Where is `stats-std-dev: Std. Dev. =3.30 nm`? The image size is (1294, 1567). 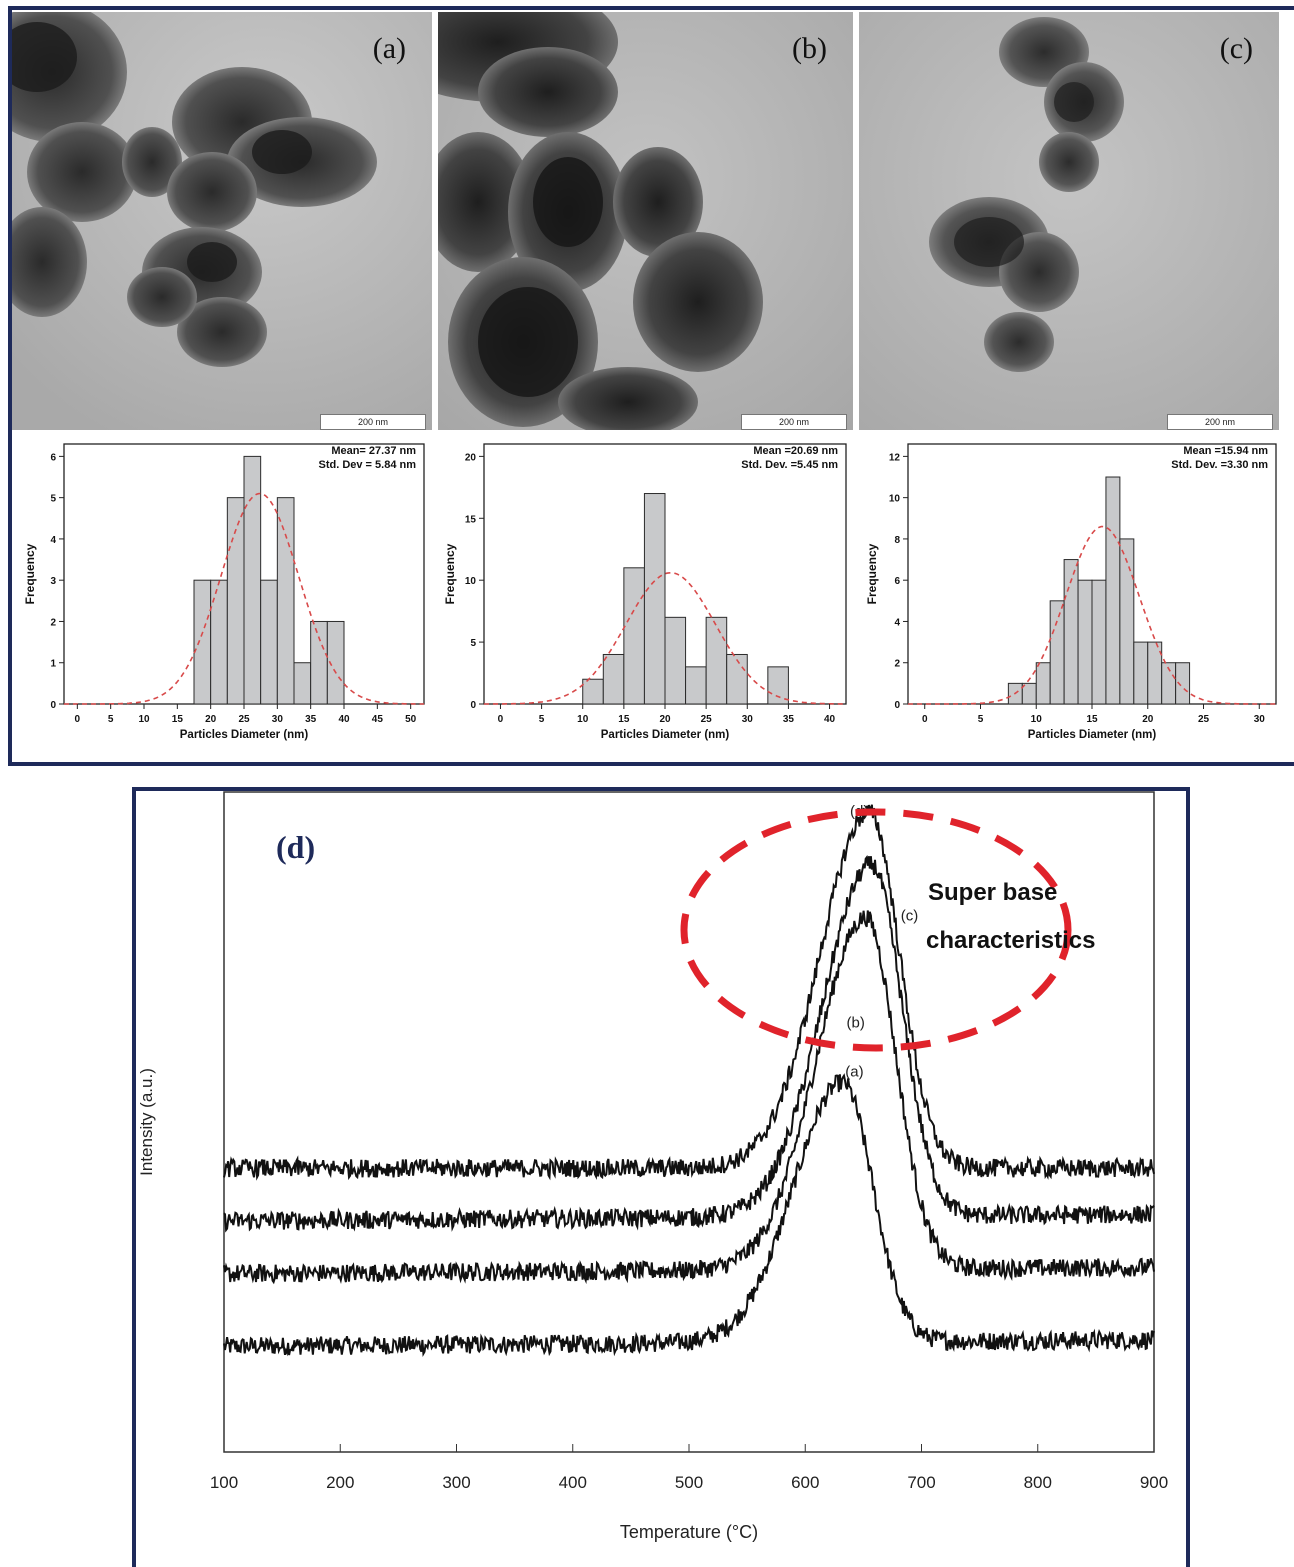
stats-std-dev: Std. Dev. =3.30 nm is located at coordinates (1219, 465).